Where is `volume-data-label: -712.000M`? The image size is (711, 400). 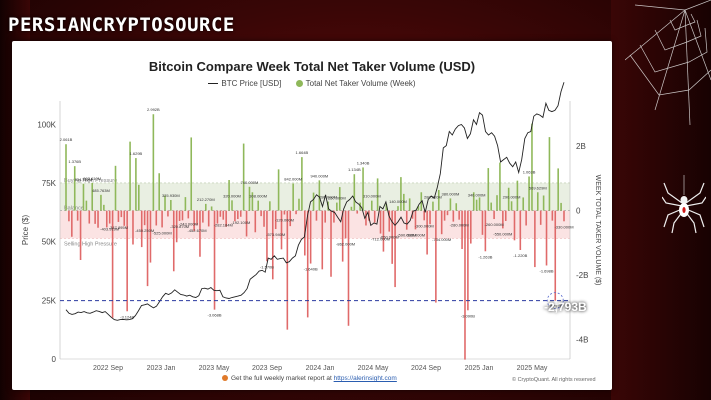 volume-data-label: -712.000M is located at coordinates (380, 239).